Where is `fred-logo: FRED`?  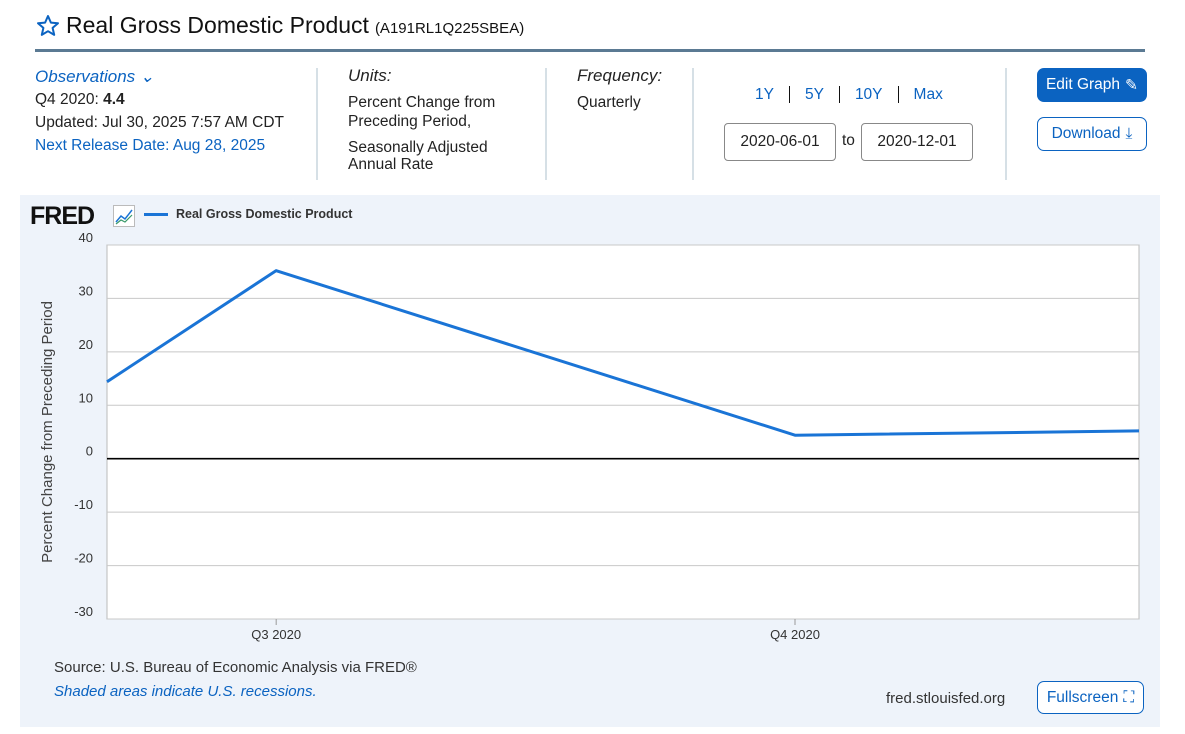
fred-logo: FRED is located at coordinates (62, 216).